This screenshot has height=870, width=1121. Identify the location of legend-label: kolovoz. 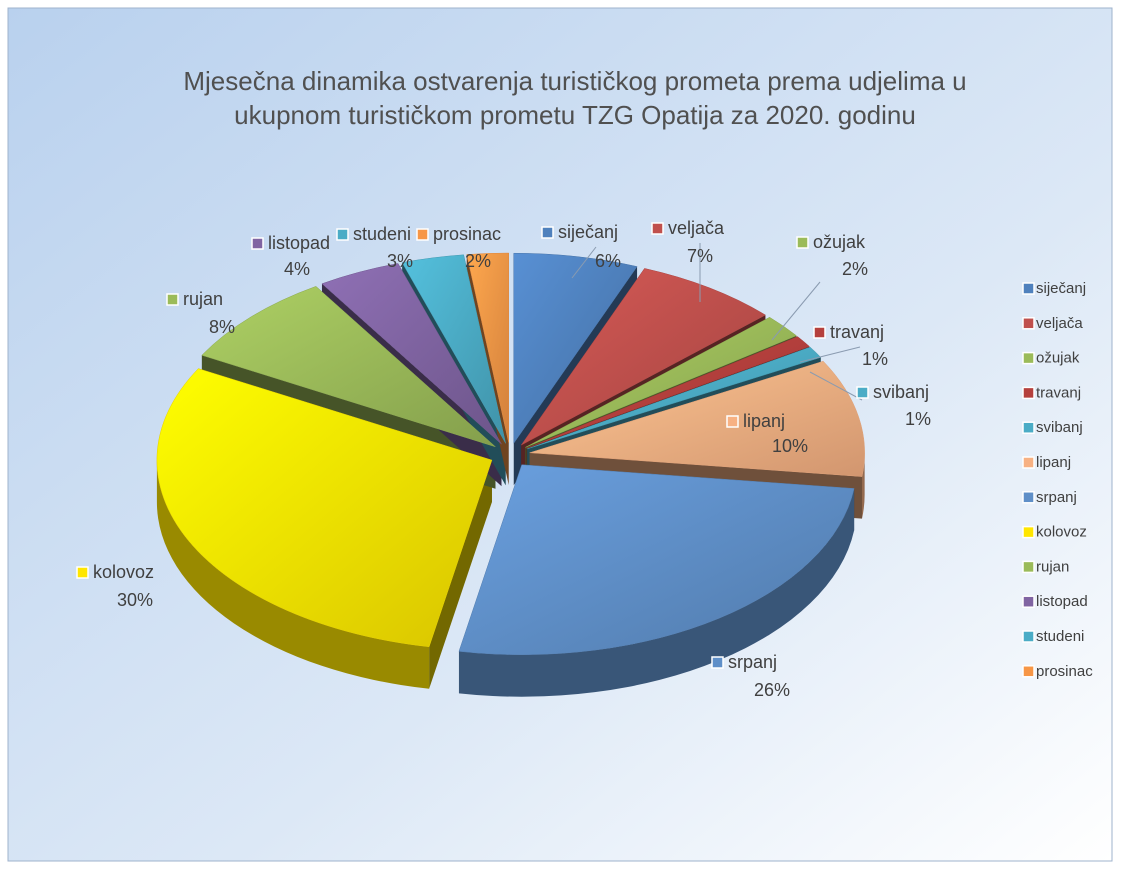
(1061, 532).